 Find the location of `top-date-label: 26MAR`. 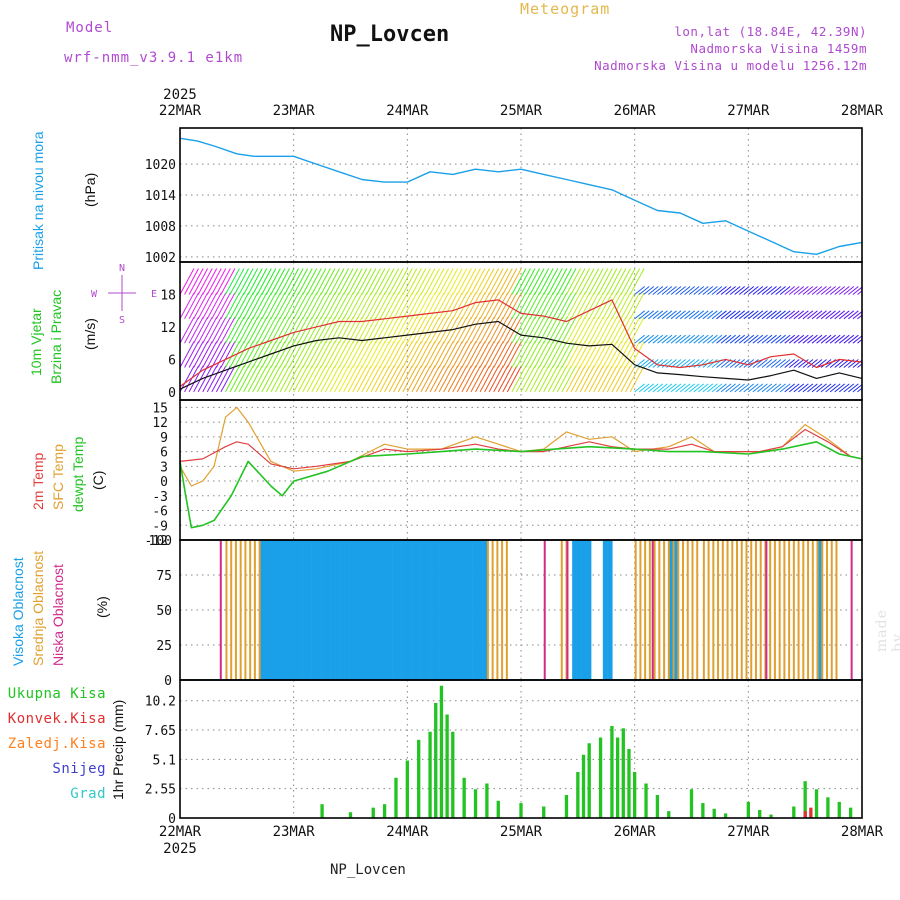

top-date-label: 26MAR is located at coordinates (635, 111).